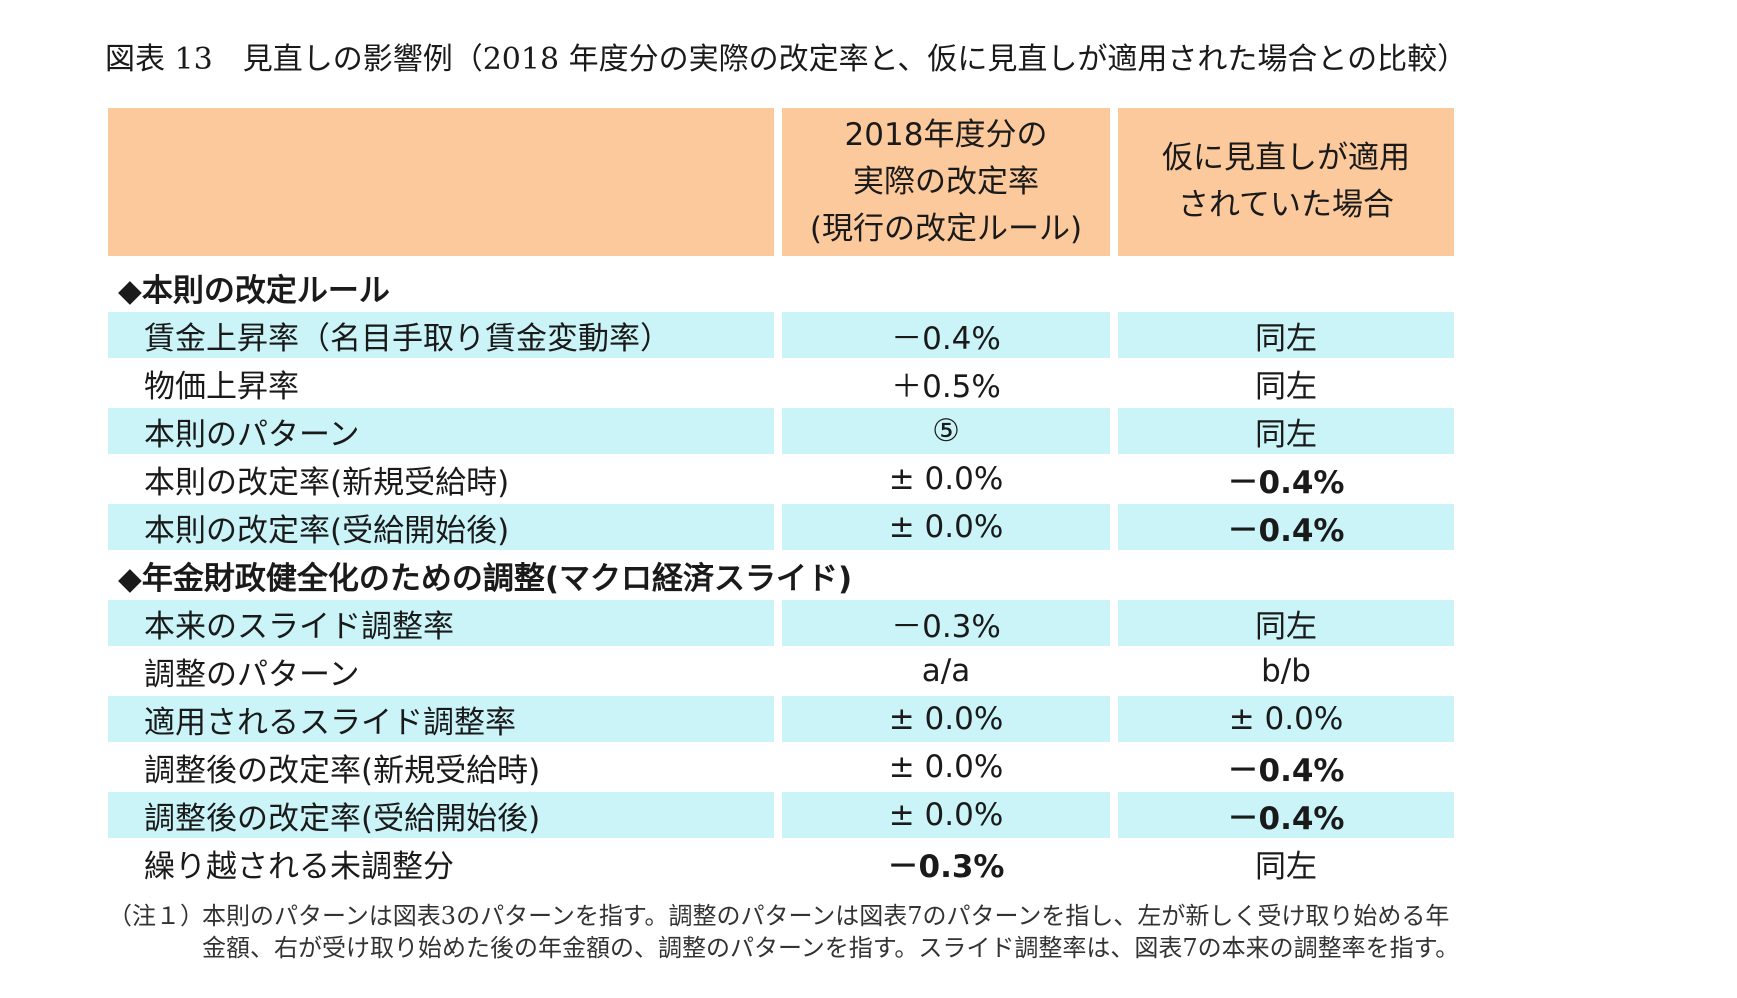  What do you see at coordinates (445, 624) in the screenshot?
I see `row-label: 本来のスライド調整率` at bounding box center [445, 624].